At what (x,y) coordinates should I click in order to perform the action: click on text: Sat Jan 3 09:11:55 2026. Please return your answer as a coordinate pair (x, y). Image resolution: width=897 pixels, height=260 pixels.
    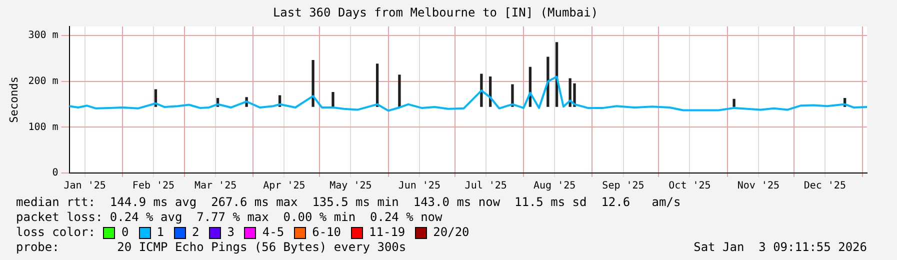
    Looking at the image, I should click on (780, 247).